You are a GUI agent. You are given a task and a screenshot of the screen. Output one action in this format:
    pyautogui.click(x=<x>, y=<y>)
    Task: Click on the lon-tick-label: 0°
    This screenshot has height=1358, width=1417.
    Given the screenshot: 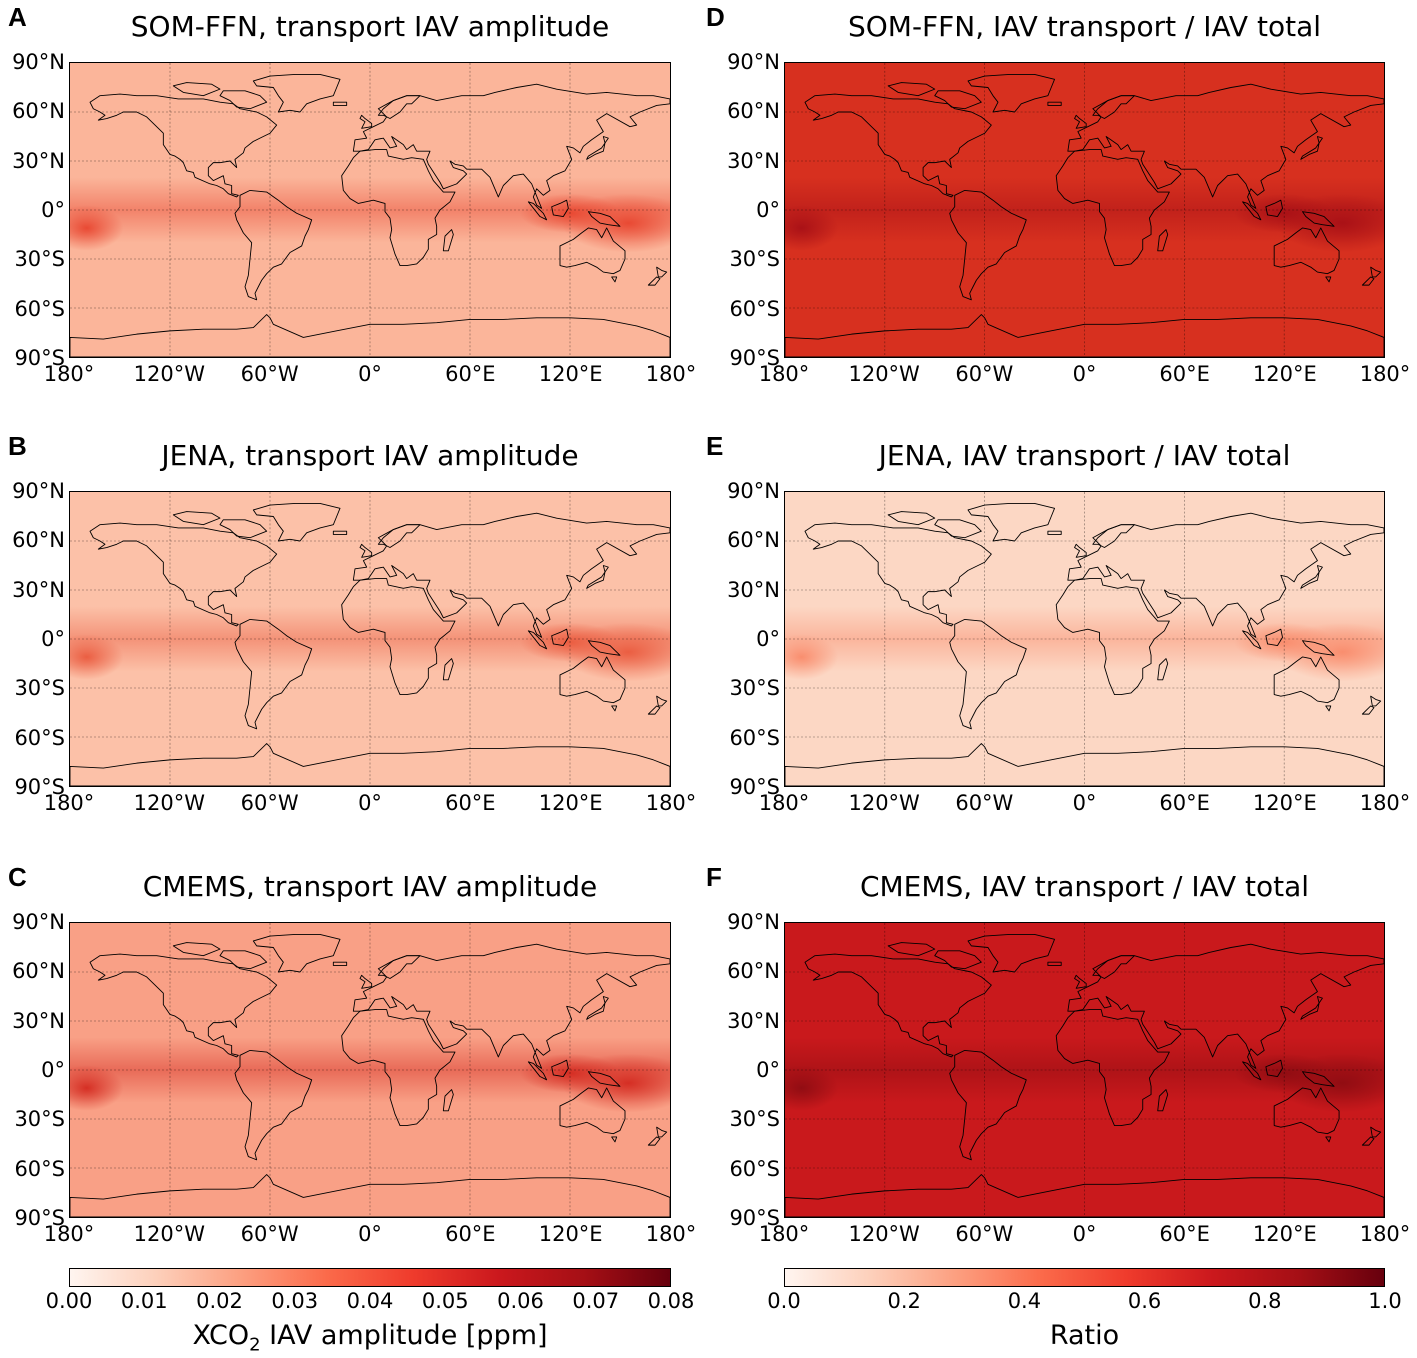 What is the action you would take?
    pyautogui.click(x=370, y=1234)
    